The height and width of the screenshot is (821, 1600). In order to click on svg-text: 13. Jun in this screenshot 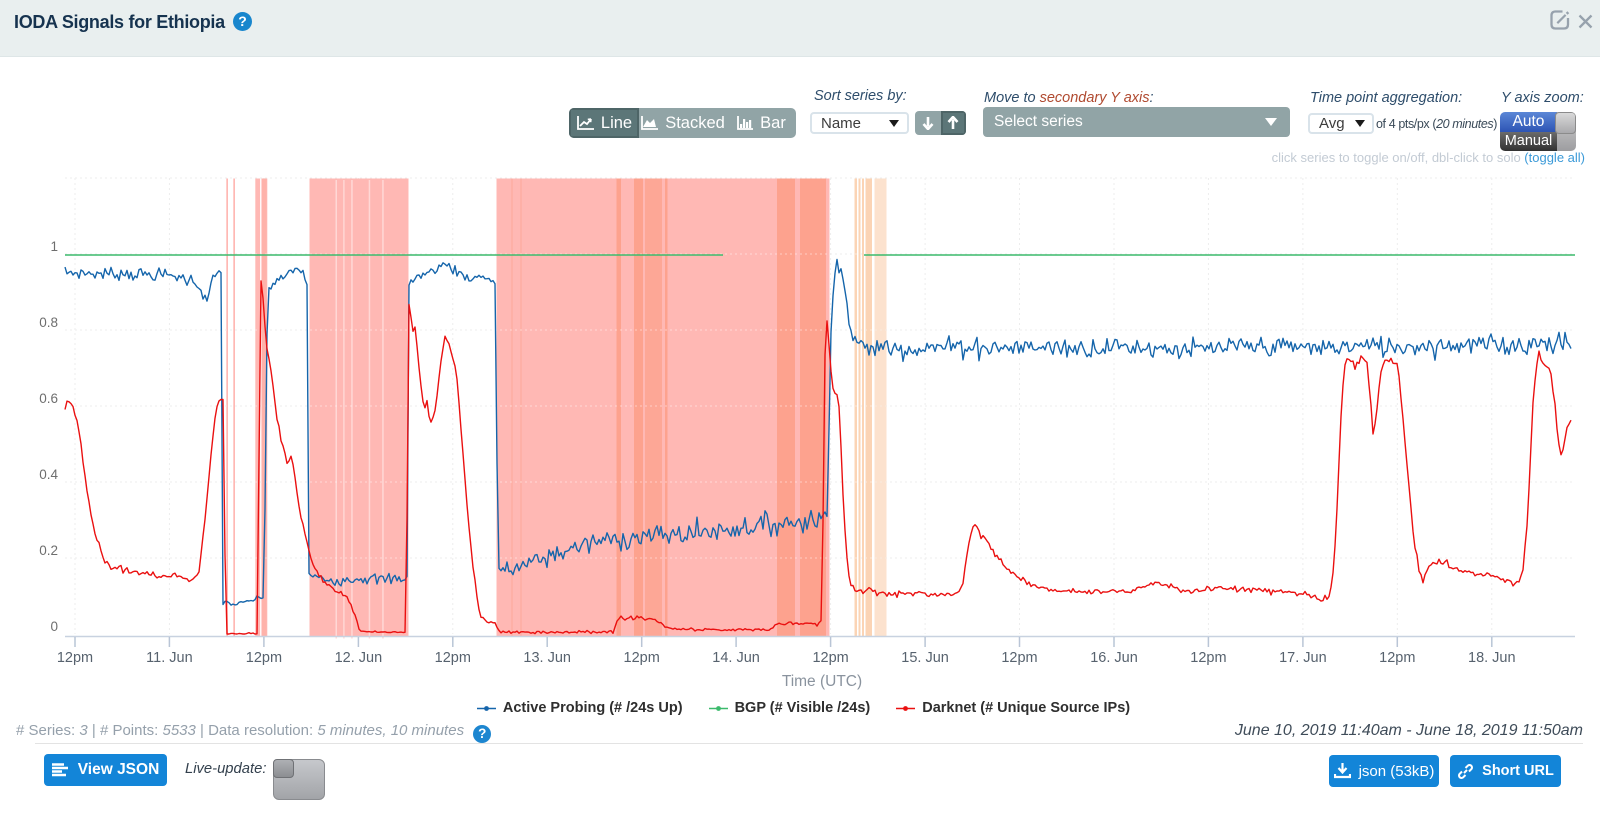, I will do `click(547, 658)`.